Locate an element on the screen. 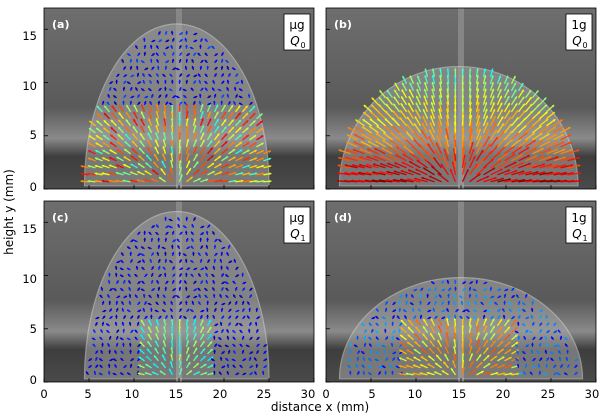 This screenshot has height=417, width=604. condition-box is located at coordinates (579, 225).